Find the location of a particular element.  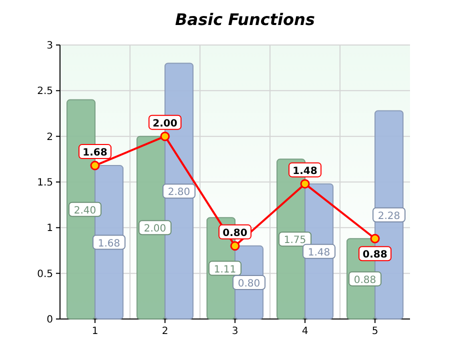

data-label: 2.28 is located at coordinates (389, 216).